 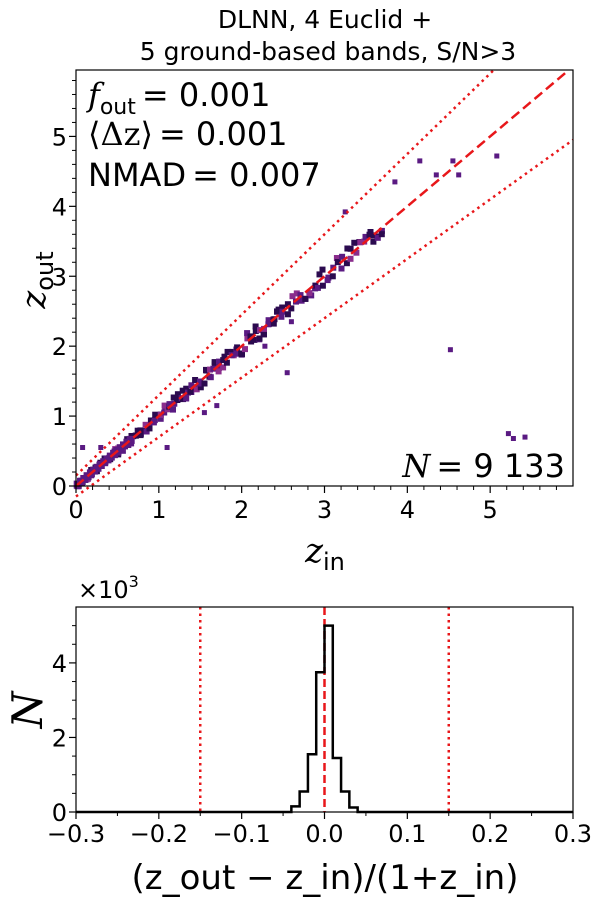 What do you see at coordinates (325, 19) in the screenshot?
I see `chart-title-line-1: DLNN, 4 Euclid +` at bounding box center [325, 19].